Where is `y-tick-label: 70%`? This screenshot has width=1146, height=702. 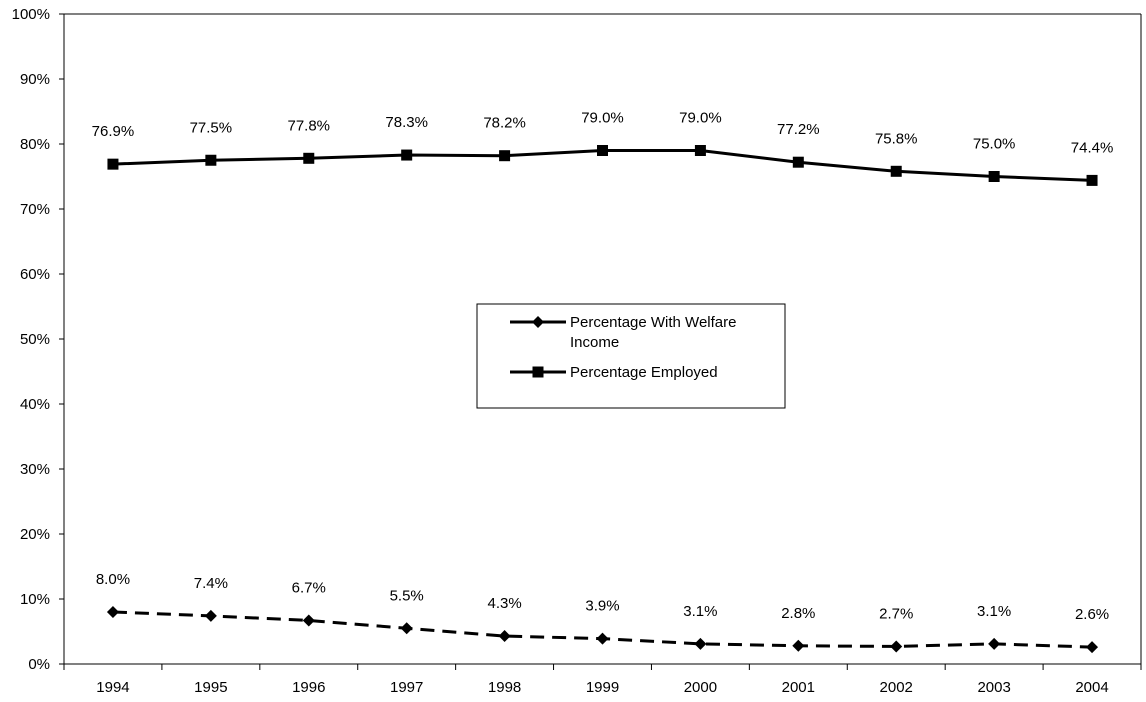
y-tick-label: 70% is located at coordinates (35, 209).